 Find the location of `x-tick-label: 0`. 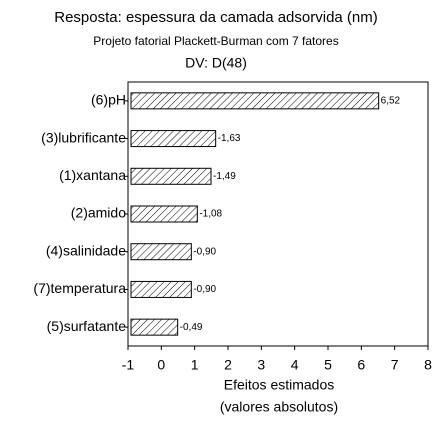

x-tick-label: 0 is located at coordinates (161, 365).